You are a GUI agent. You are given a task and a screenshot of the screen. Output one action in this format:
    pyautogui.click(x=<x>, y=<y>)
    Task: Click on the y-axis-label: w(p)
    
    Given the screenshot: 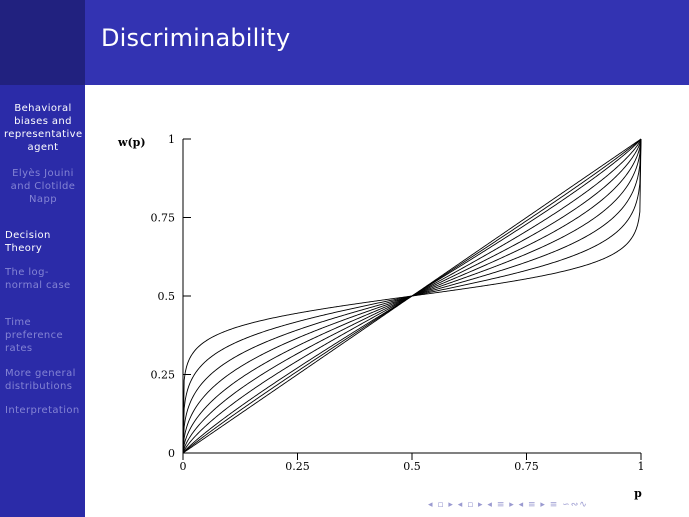 What is the action you would take?
    pyautogui.click(x=131, y=142)
    